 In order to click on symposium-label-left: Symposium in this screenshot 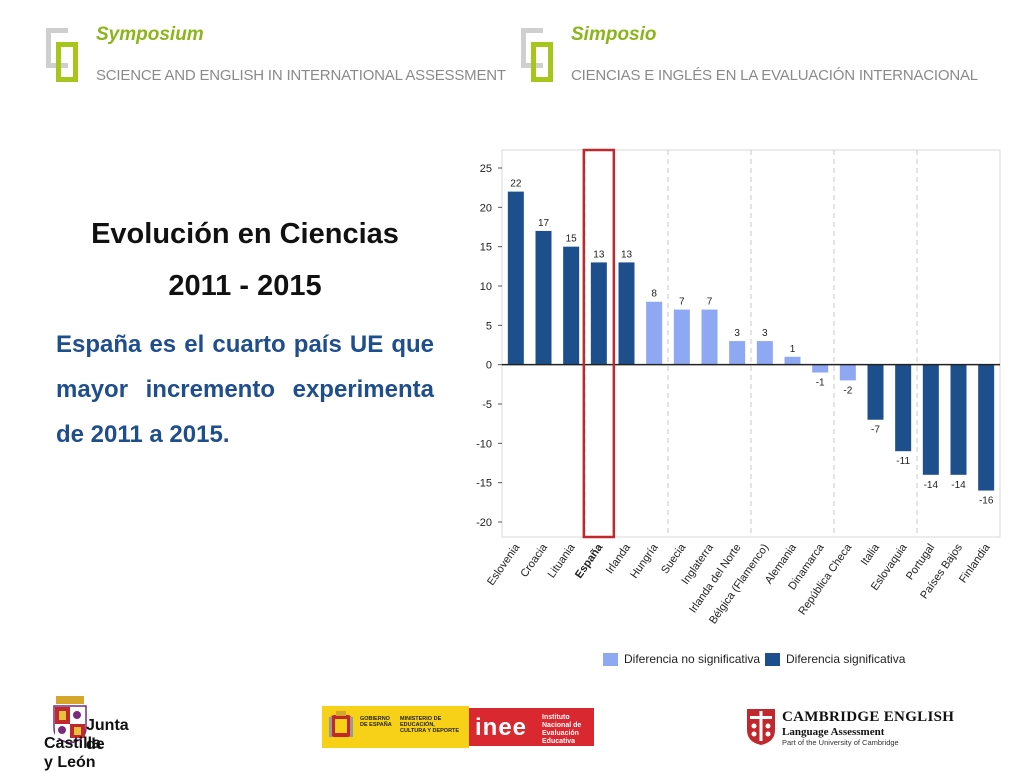, I will do `click(150, 34)`.